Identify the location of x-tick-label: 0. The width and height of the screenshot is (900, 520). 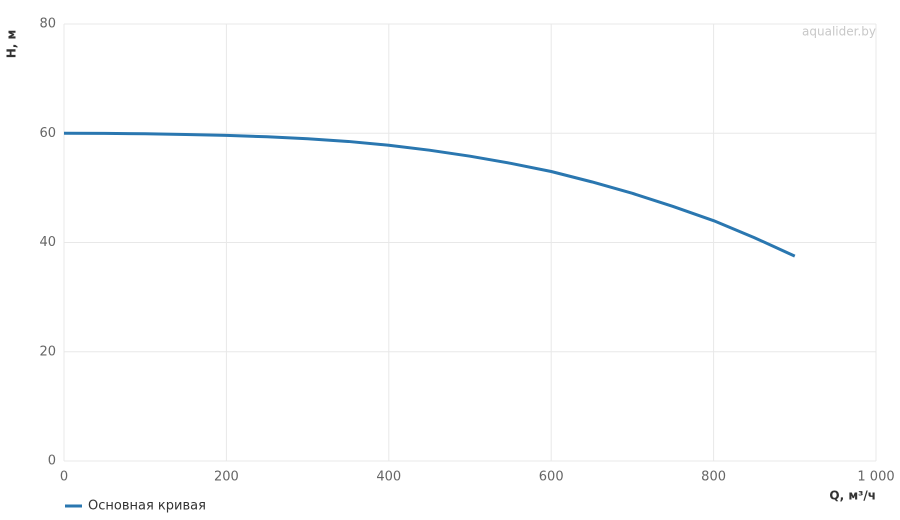
(64, 477).